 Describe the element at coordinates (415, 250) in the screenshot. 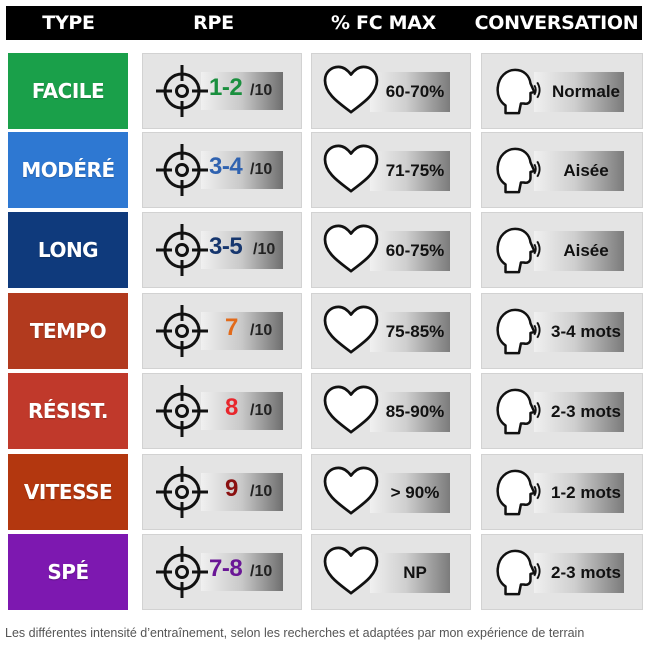

I see `fc-value: 60-75%` at that location.